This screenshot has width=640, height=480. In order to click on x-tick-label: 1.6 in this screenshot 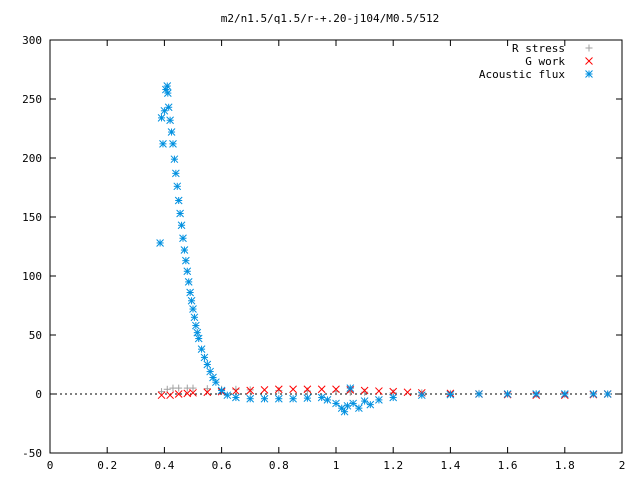, I will do `click(508, 465)`.